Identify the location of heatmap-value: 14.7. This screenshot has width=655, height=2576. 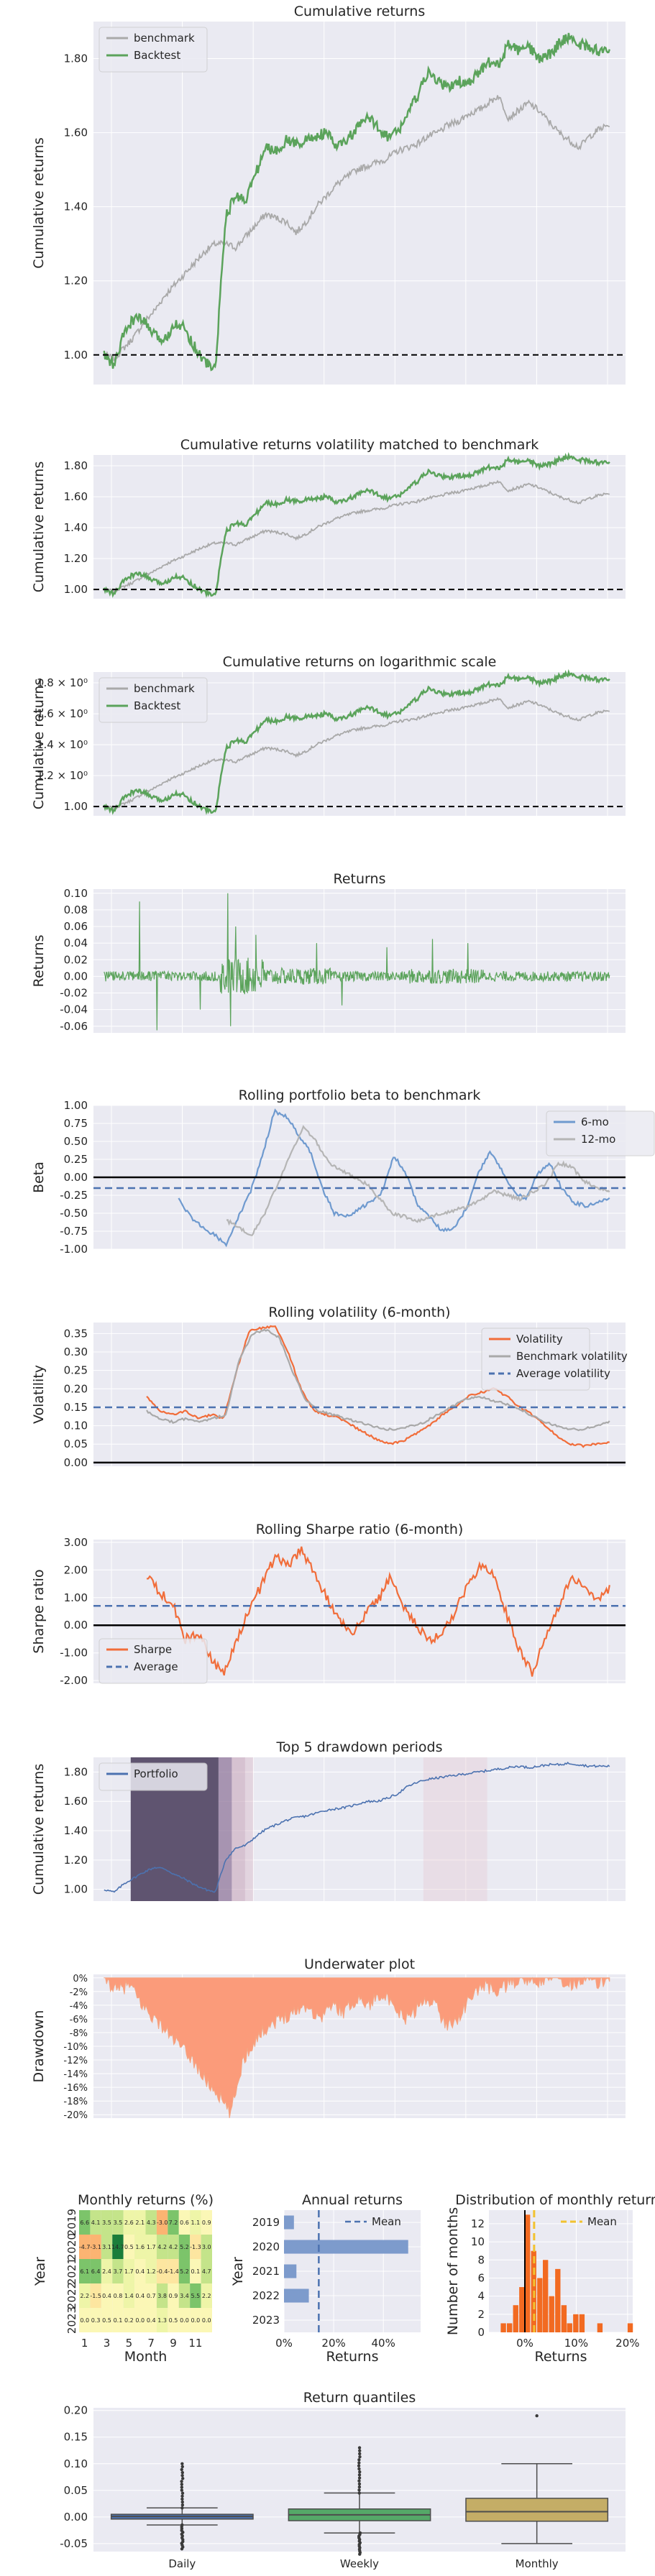
(118, 2247).